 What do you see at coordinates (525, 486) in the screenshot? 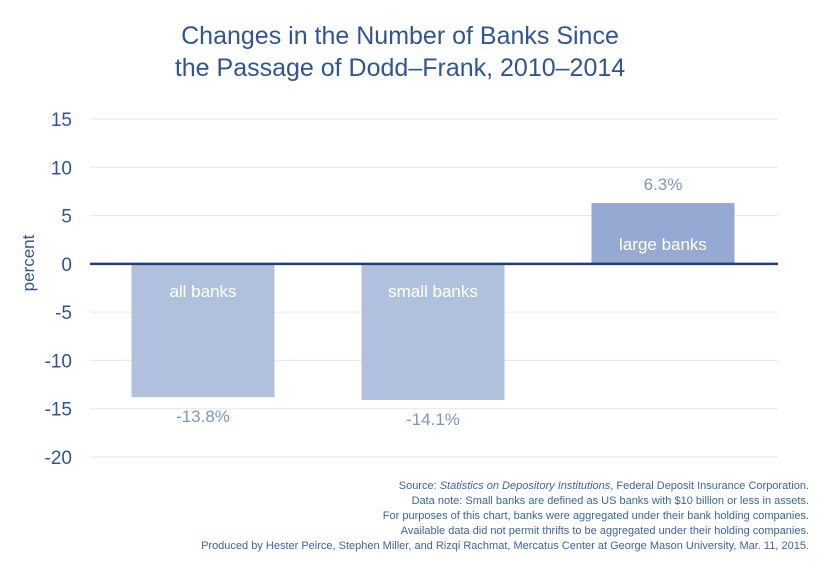
I see `source-title: Statistics on Depository Institutions` at bounding box center [525, 486].